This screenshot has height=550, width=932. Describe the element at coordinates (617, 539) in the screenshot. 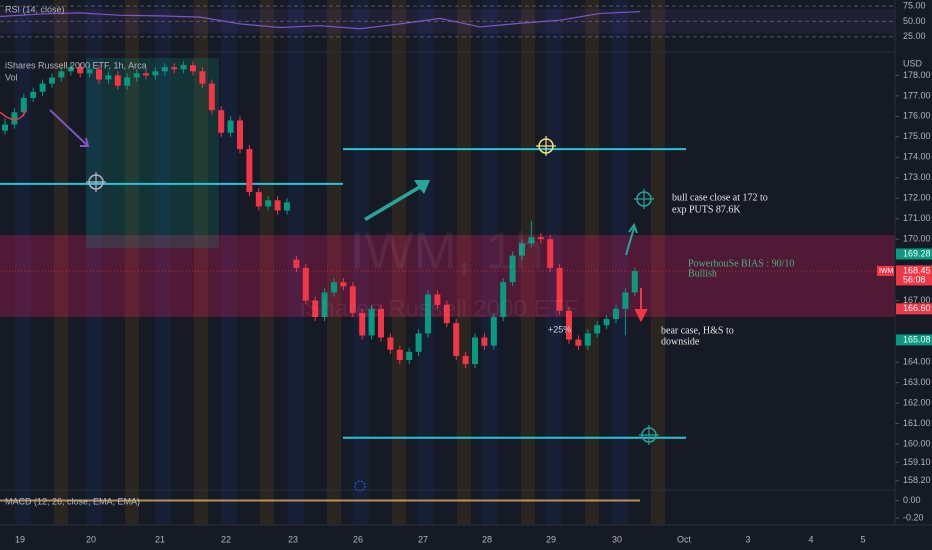

I see `date-label: 30` at that location.